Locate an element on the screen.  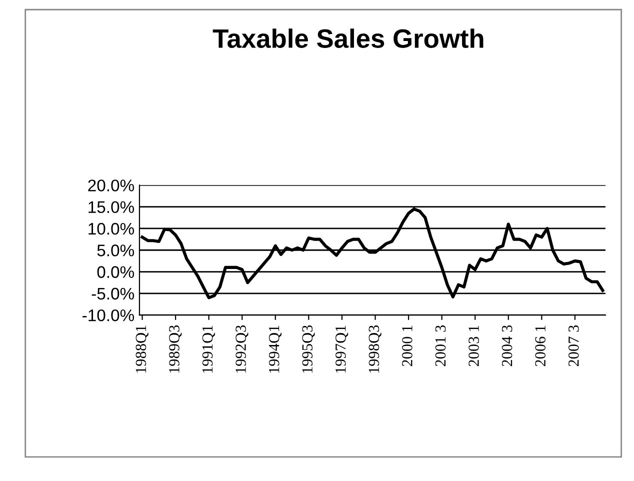
chart-title: Taxable Sales Growth is located at coordinates (348, 38).